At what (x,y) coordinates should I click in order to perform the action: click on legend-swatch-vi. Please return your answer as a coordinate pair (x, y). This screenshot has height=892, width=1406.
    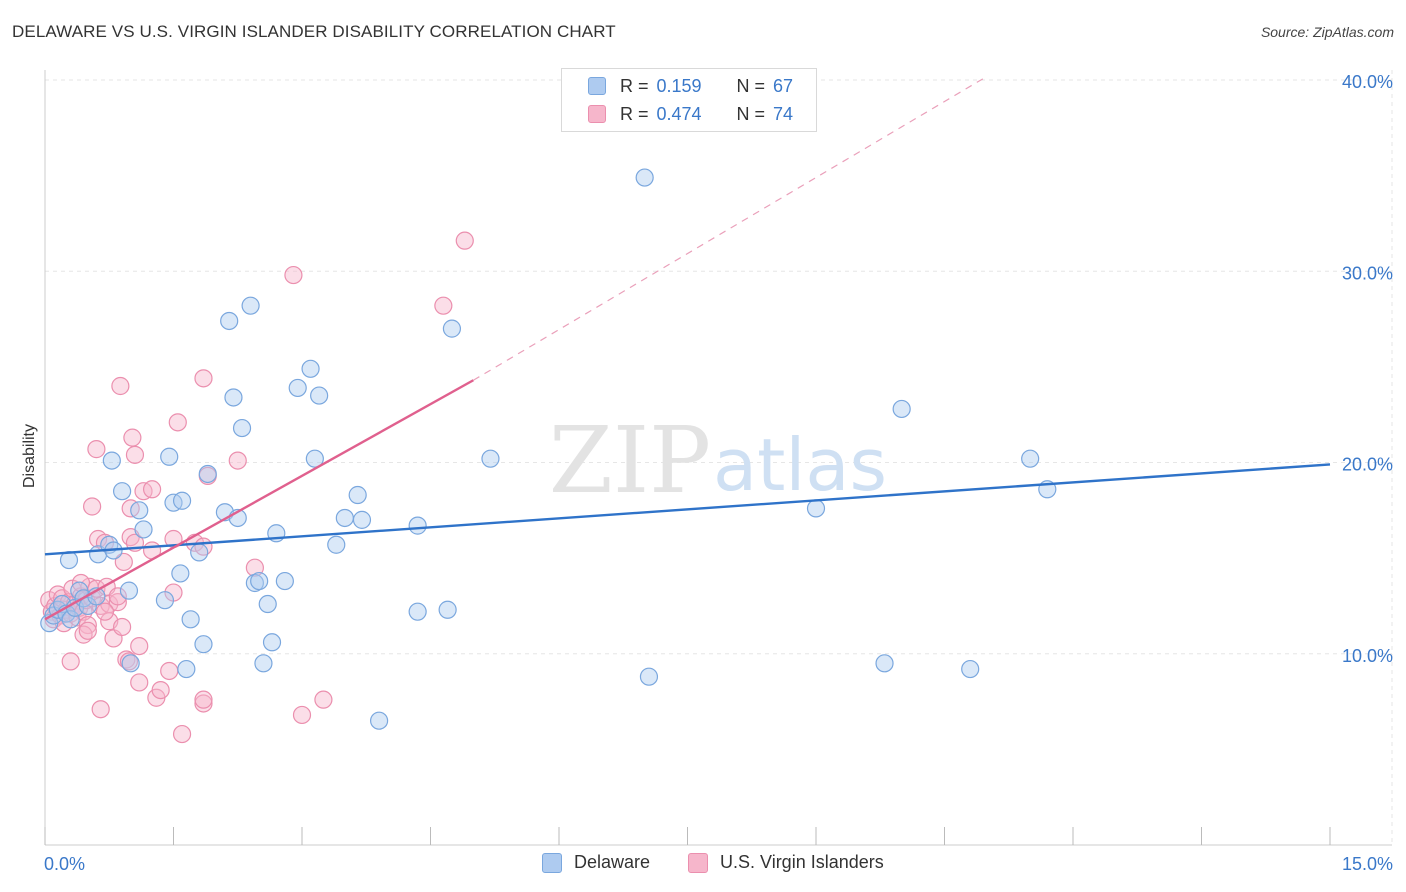
    Looking at the image, I should click on (597, 114).